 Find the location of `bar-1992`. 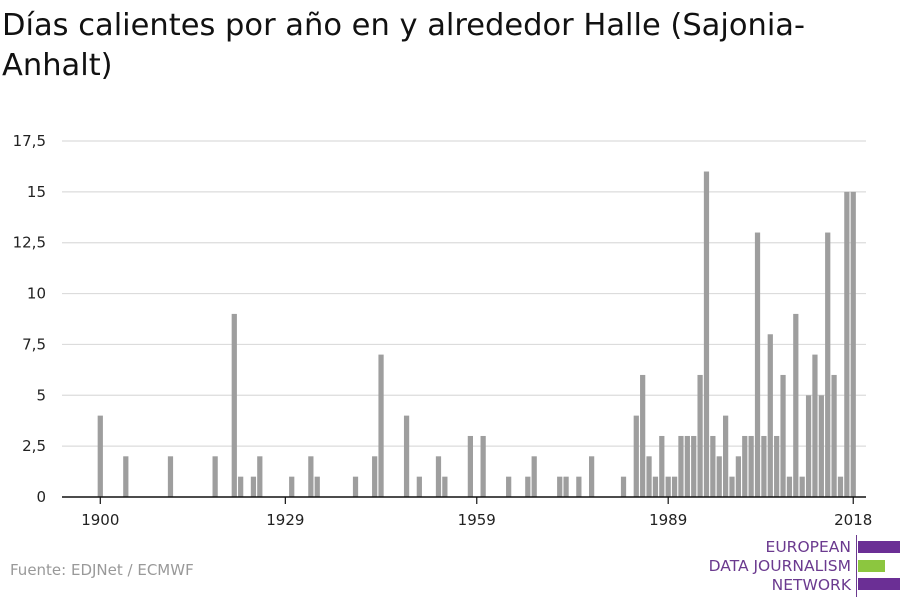

bar-1992 is located at coordinates (687, 466).